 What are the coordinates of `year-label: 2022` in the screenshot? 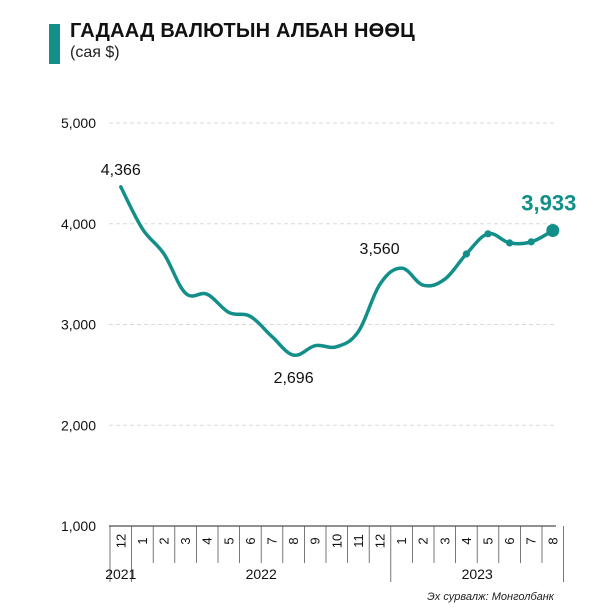 It's located at (261, 574).